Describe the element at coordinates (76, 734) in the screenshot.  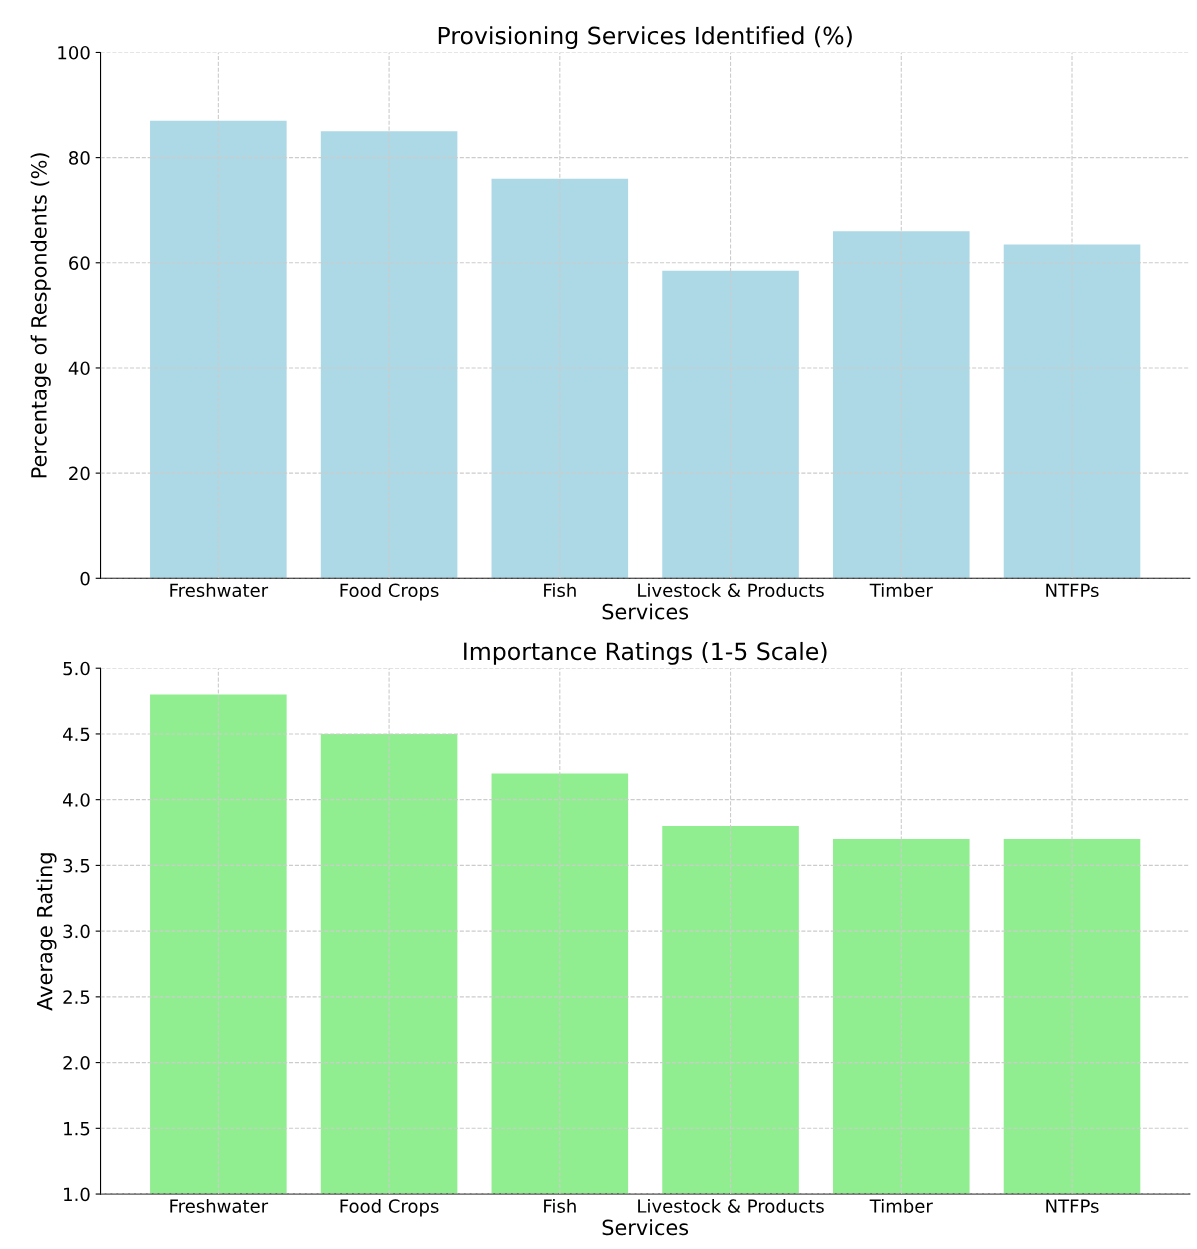
I see `y-tick-label: 4.5` at that location.